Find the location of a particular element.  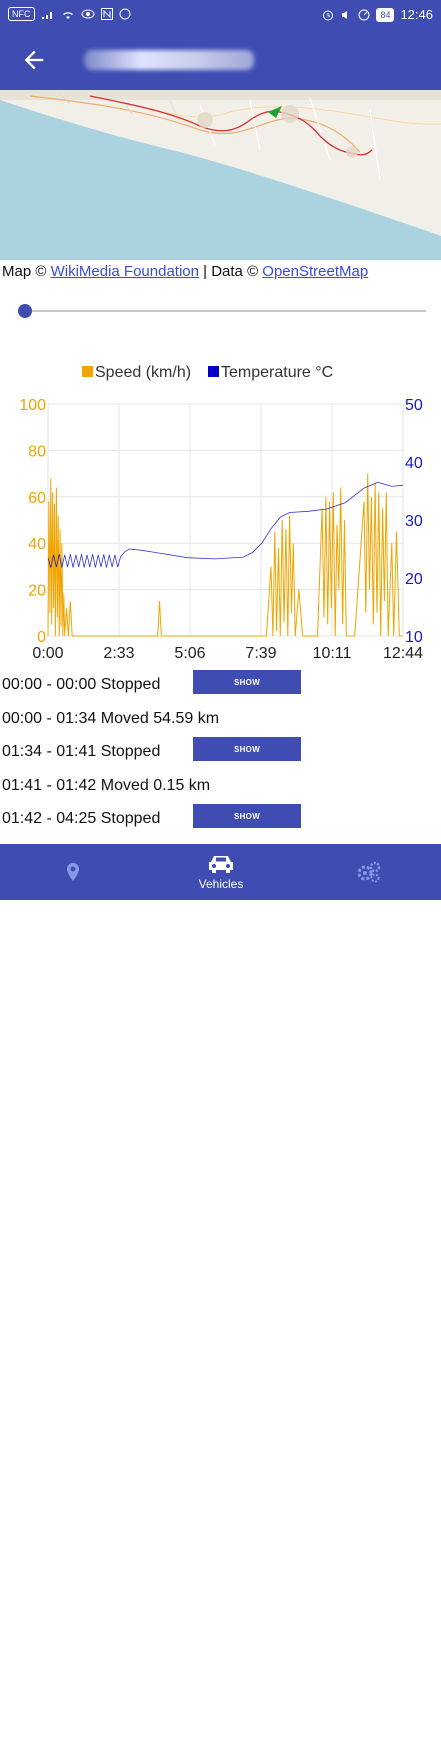

settings-gears-icon is located at coordinates (369, 872).